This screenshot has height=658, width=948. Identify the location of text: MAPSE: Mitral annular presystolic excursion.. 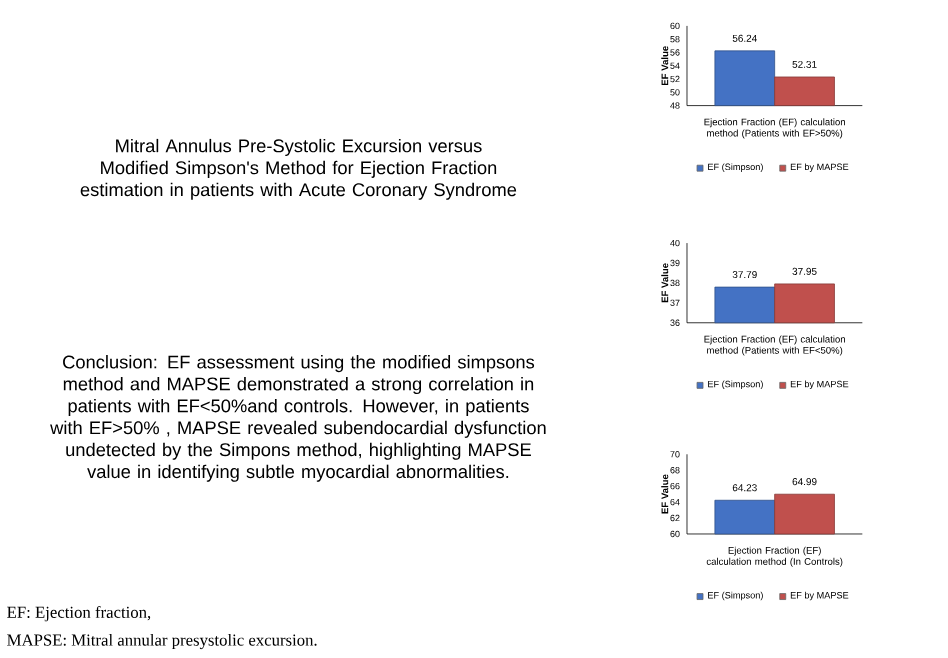
(162, 642).